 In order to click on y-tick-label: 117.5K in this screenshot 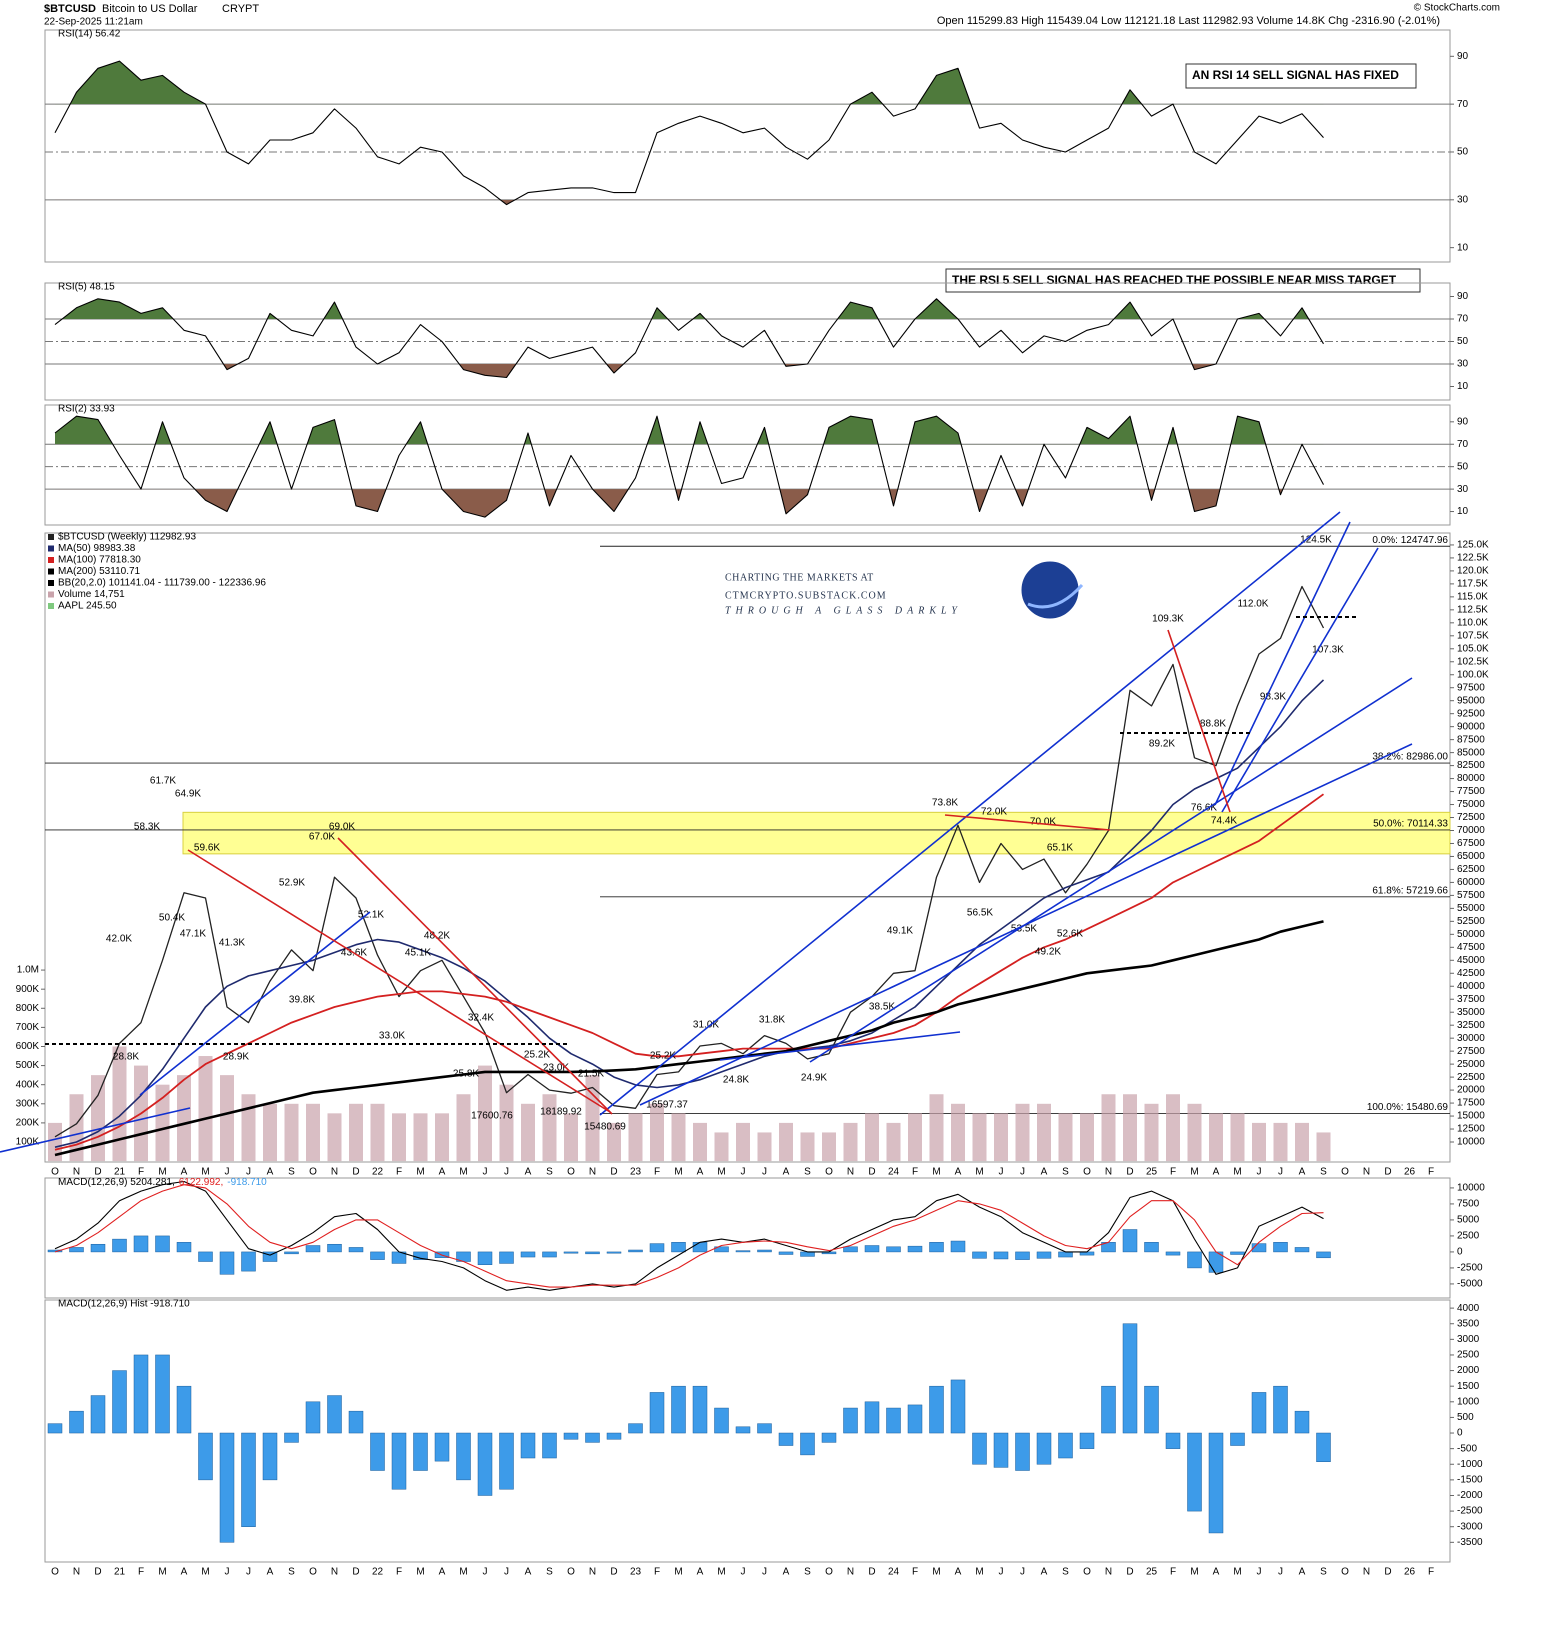, I will do `click(1472, 584)`.